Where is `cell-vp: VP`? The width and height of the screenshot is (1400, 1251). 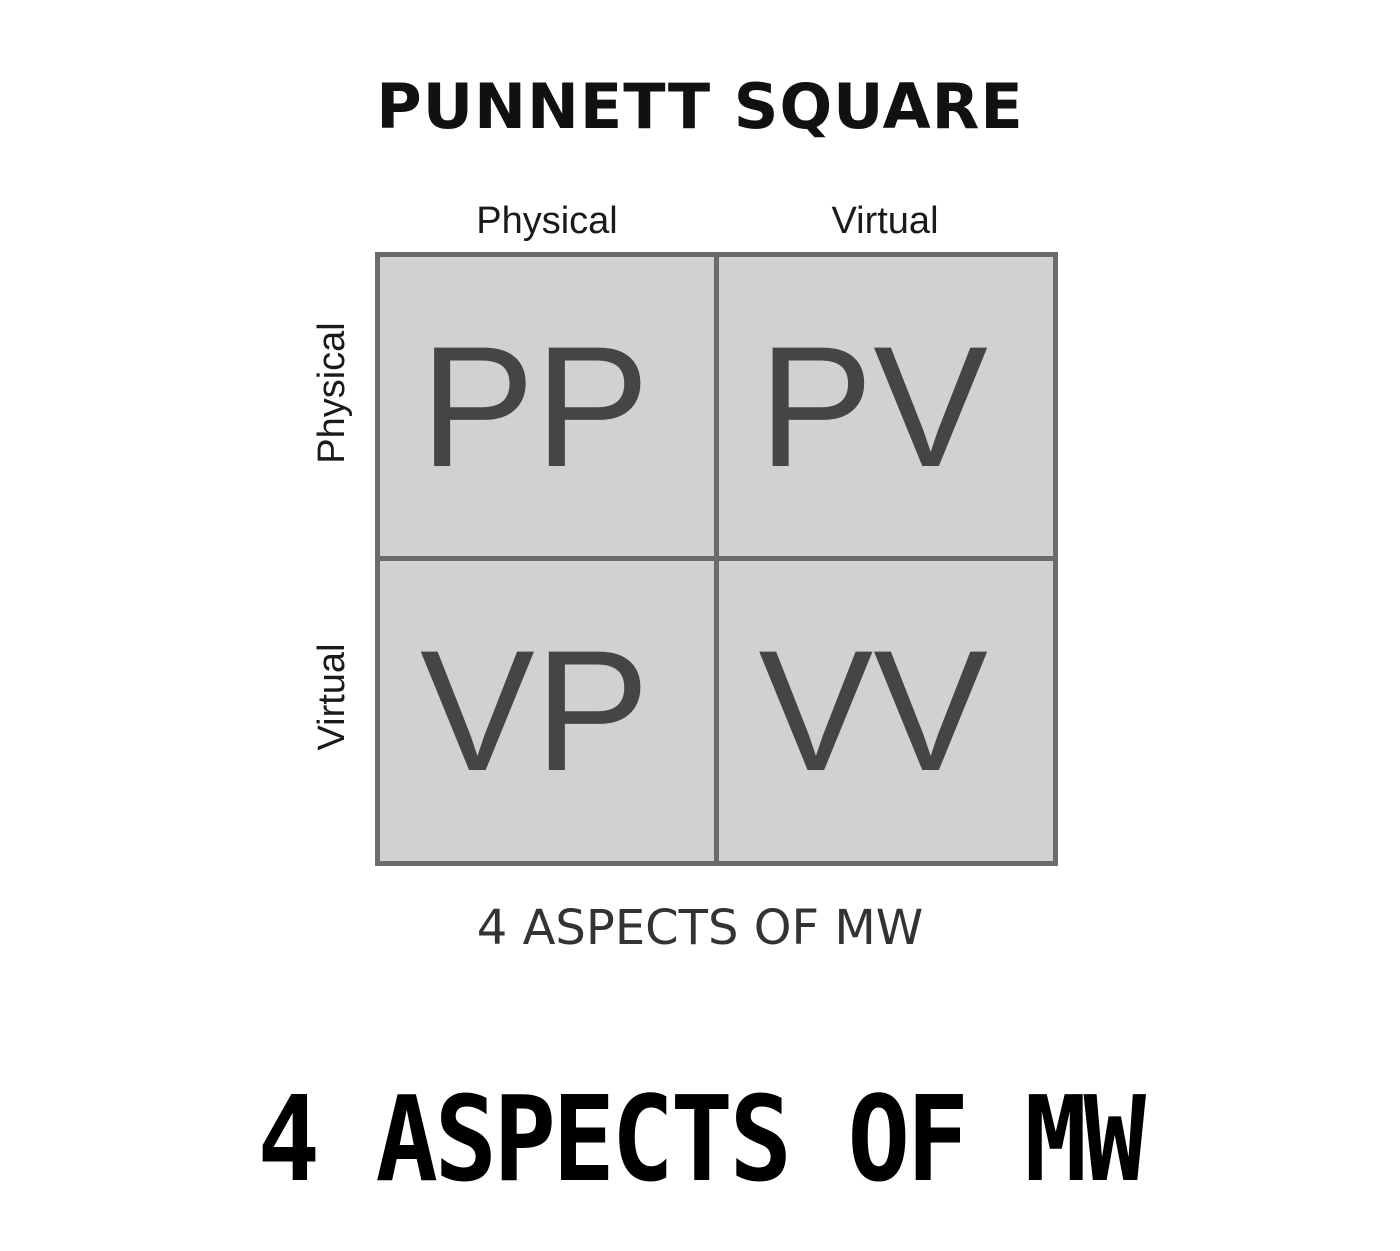
cell-vp: VP is located at coordinates (548, 710).